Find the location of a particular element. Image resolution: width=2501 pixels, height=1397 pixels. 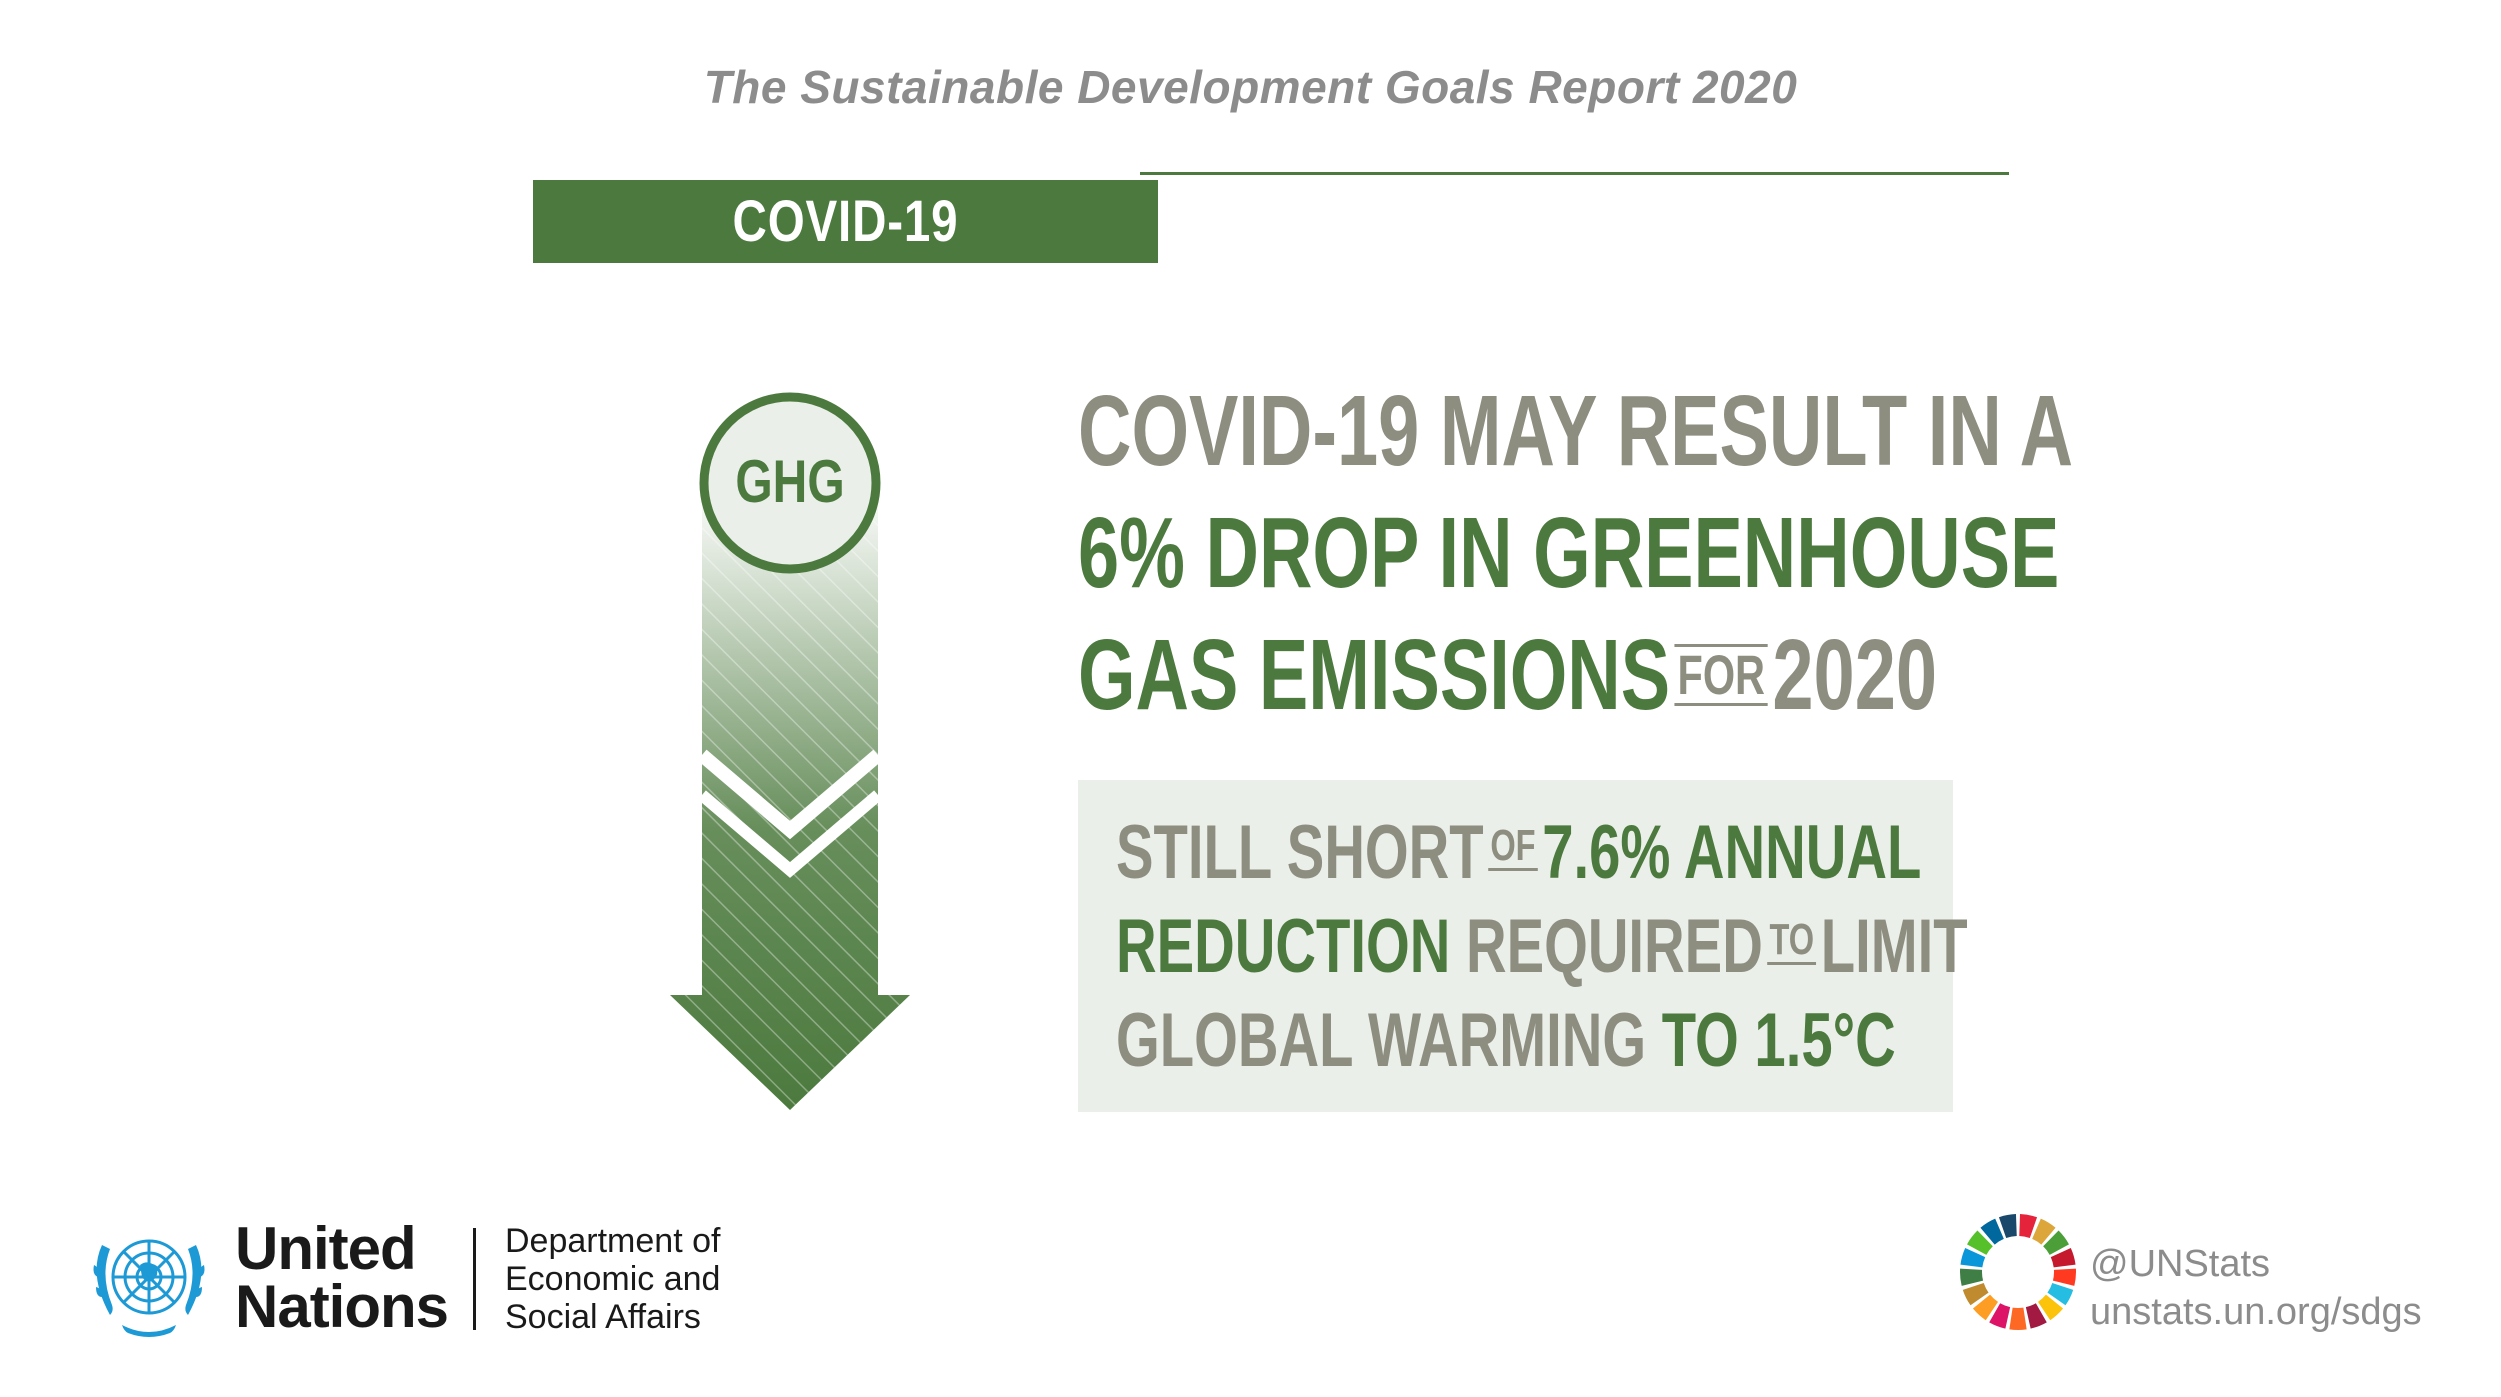

callout-reduction: REDUCTION is located at coordinates (1283, 946).